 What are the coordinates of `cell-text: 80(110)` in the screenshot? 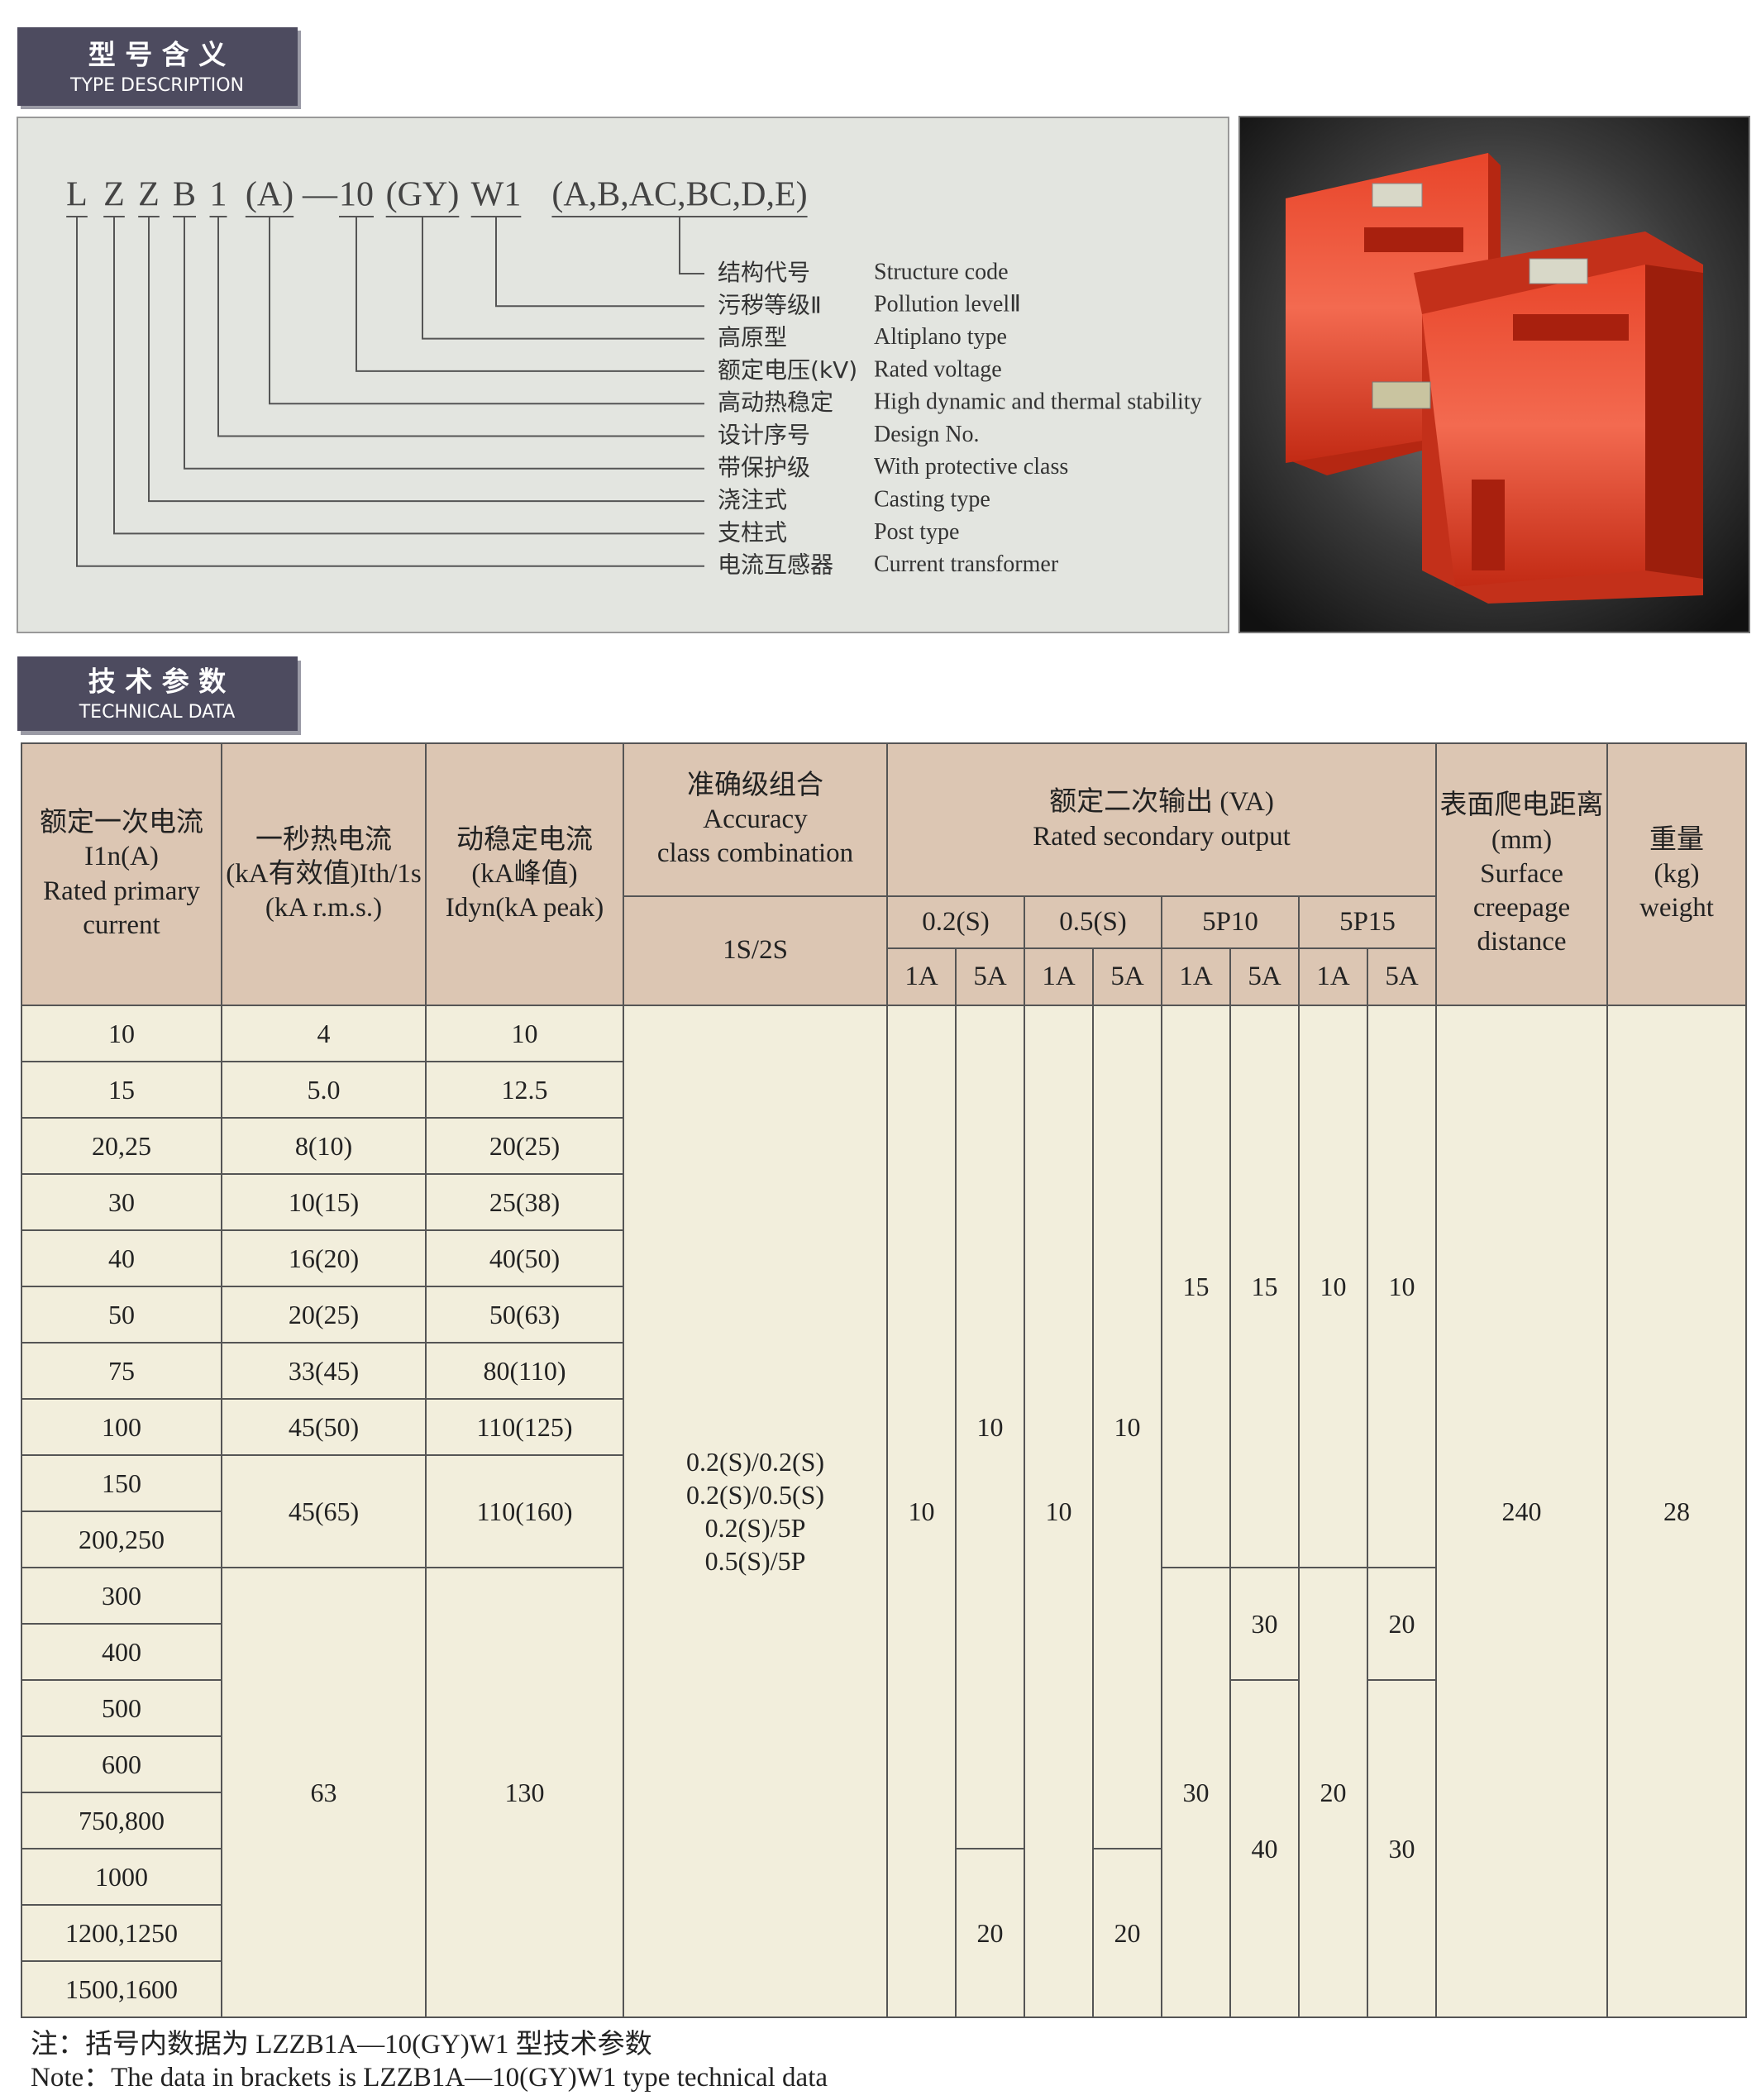 It's located at (524, 1371).